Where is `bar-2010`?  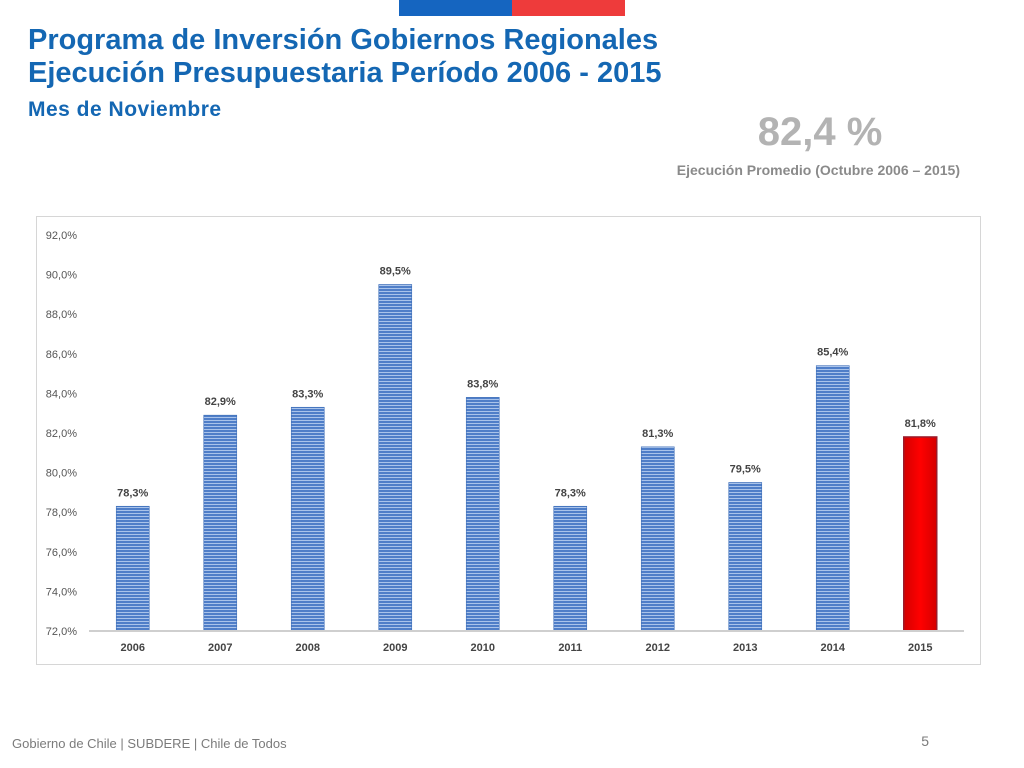 bar-2010 is located at coordinates (482, 514).